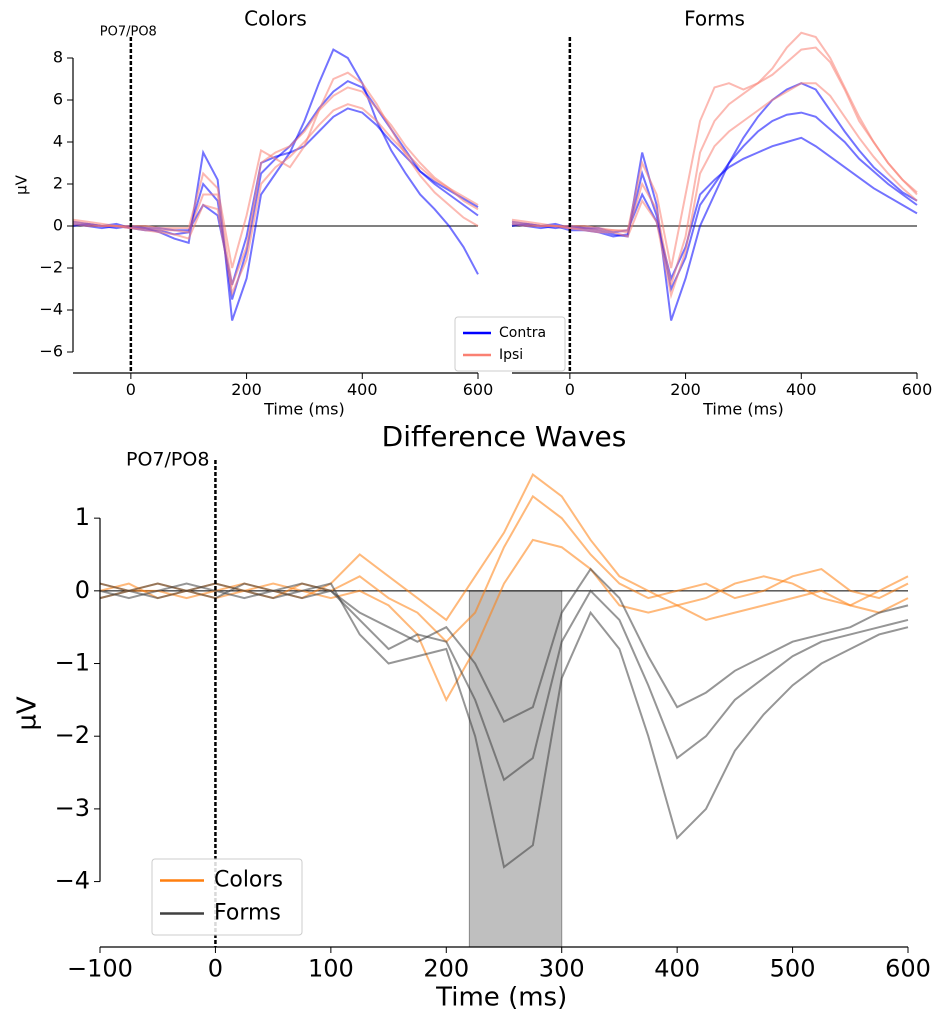 This screenshot has height=1024, width=938. What do you see at coordinates (562, 968) in the screenshot?
I see `x-tick-label: 300` at bounding box center [562, 968].